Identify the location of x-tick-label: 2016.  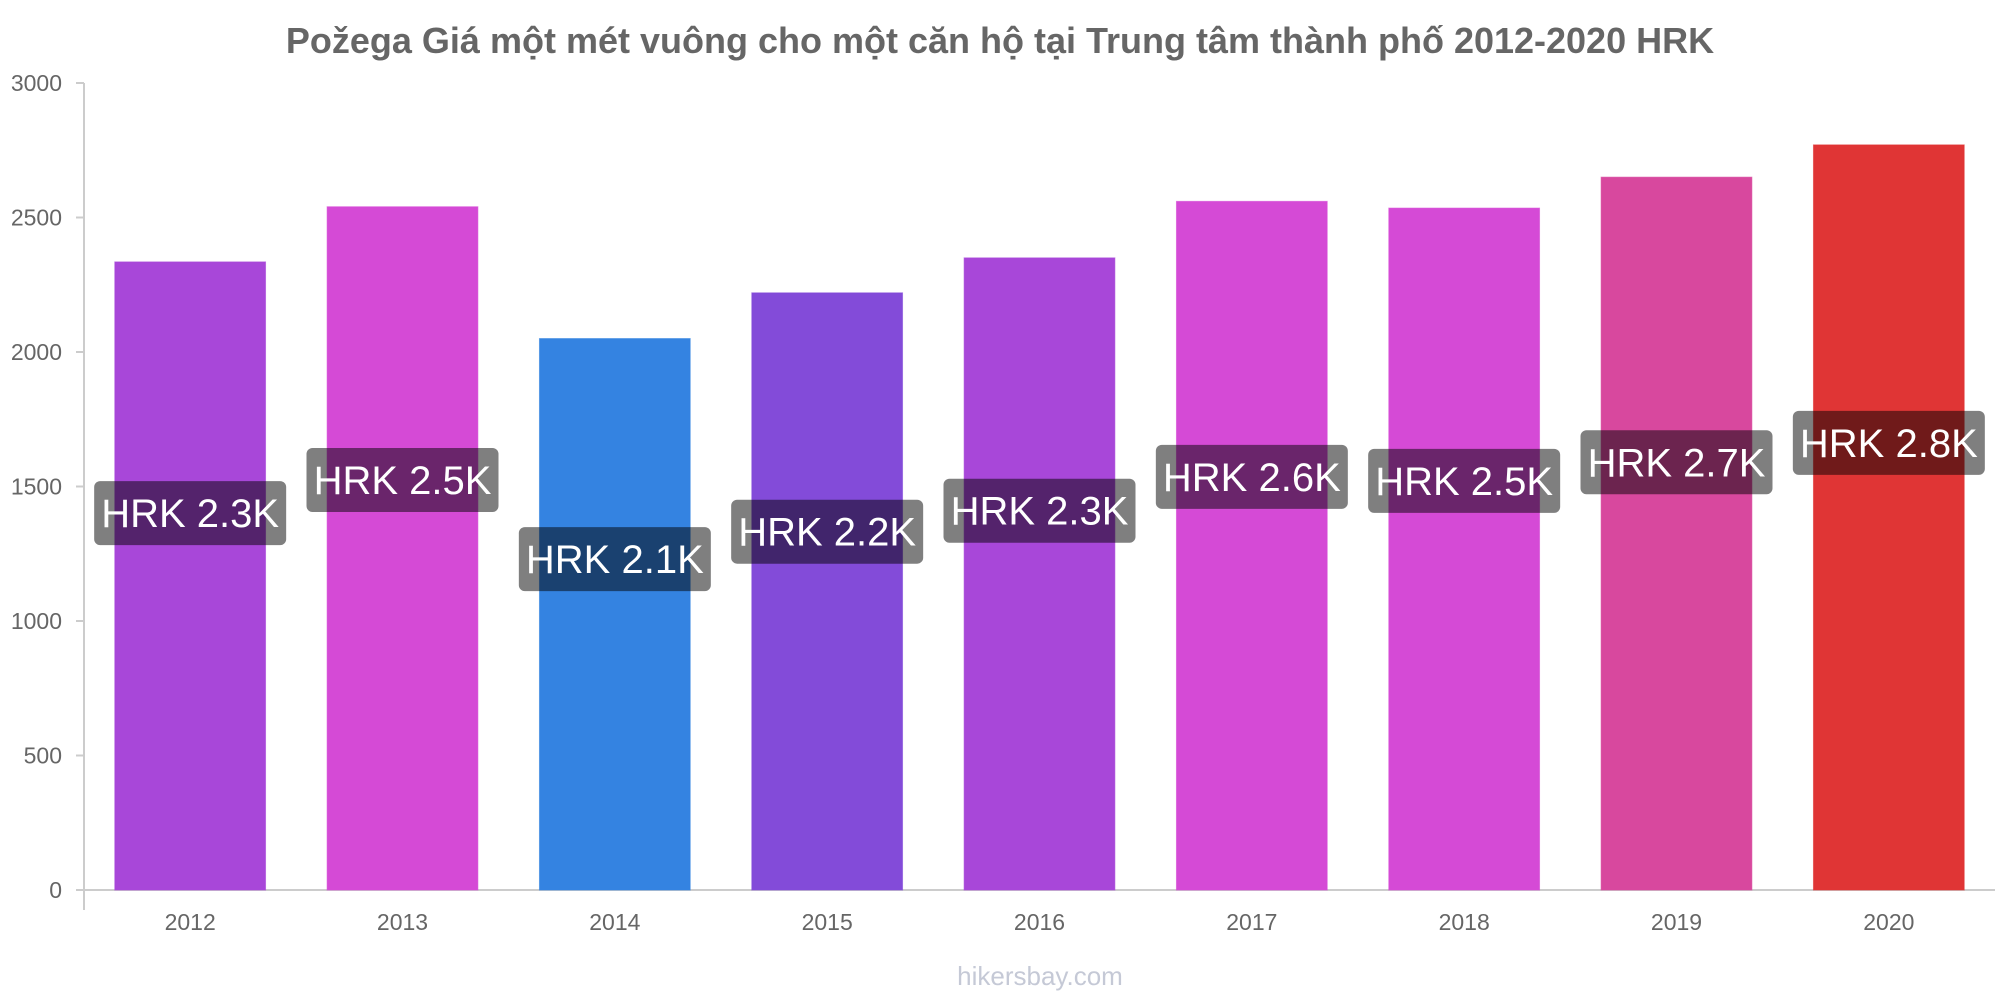
(1039, 922).